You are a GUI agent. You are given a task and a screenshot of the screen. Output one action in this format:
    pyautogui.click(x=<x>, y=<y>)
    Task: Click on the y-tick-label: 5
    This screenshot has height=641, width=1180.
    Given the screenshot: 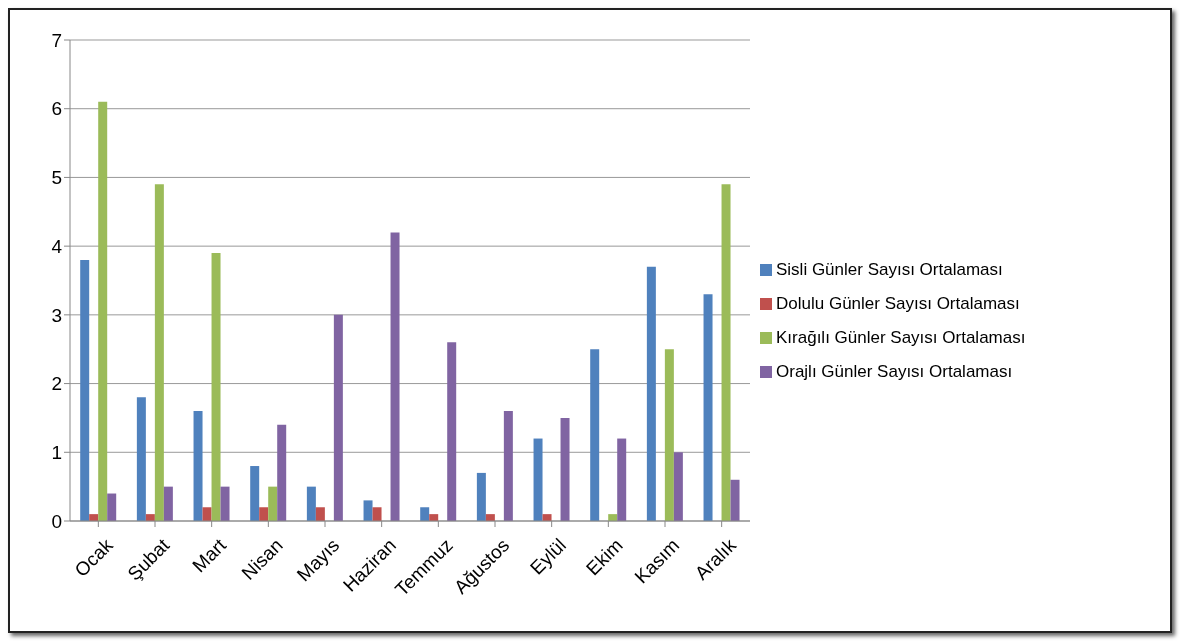 What is the action you would take?
    pyautogui.click(x=56, y=178)
    